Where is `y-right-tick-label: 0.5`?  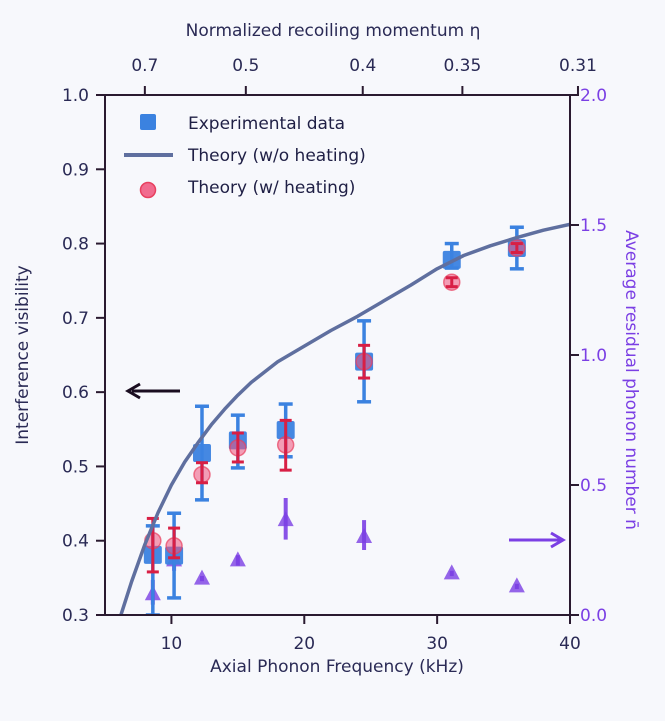 y-right-tick-label: 0.5 is located at coordinates (593, 486).